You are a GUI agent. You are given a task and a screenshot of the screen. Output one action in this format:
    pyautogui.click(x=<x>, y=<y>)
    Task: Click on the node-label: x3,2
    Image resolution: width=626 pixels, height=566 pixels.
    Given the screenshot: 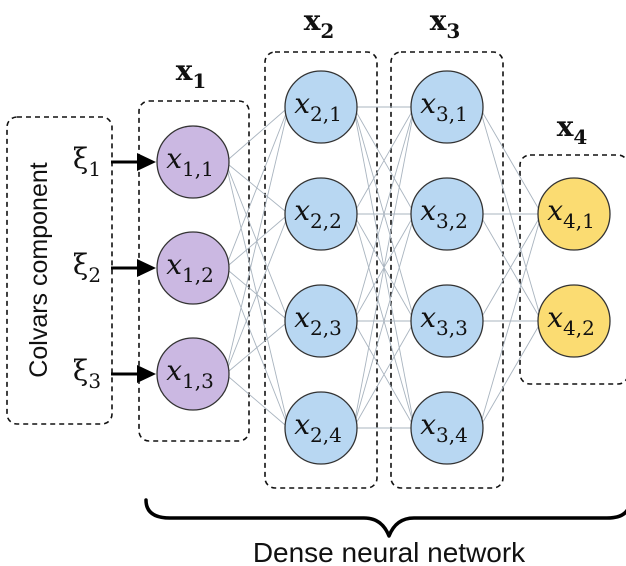 What is the action you would take?
    pyautogui.click(x=444, y=213)
    